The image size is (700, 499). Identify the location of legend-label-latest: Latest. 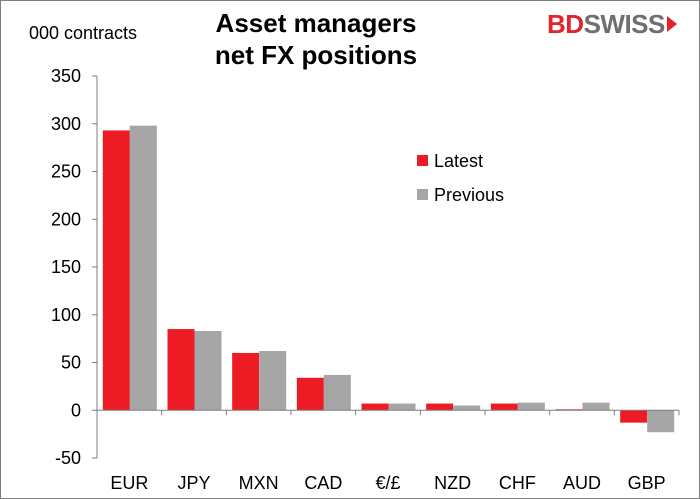
(459, 161).